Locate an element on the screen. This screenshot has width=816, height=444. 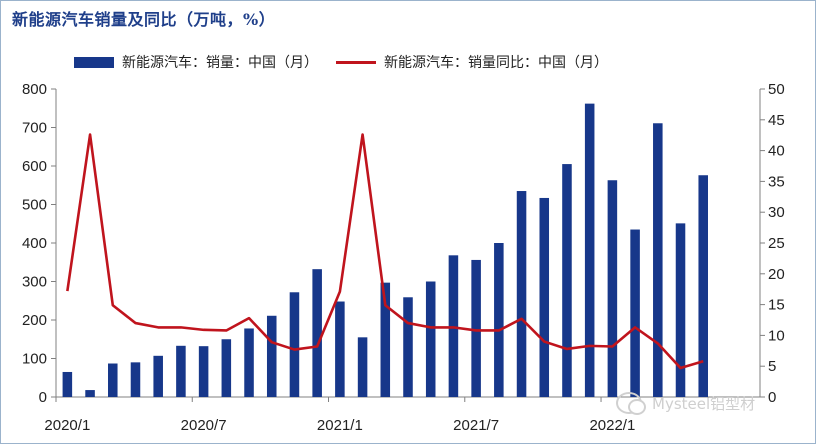
legend-label-line: 新能源汽车：销量同比：中国（月） is located at coordinates (496, 63).